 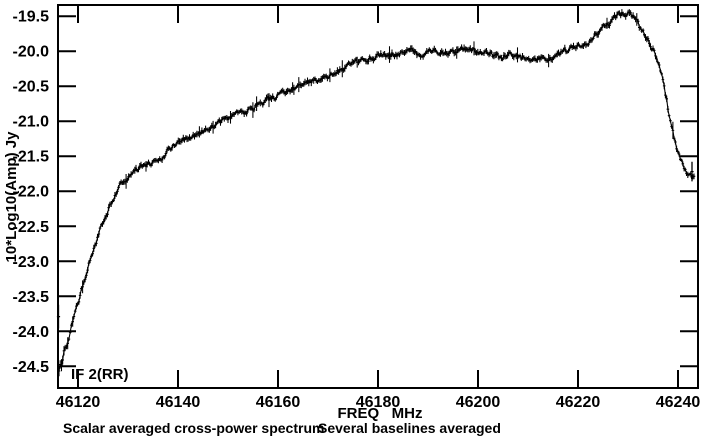 I want to click on y-tick-label: -20.5, so click(x=31, y=87).